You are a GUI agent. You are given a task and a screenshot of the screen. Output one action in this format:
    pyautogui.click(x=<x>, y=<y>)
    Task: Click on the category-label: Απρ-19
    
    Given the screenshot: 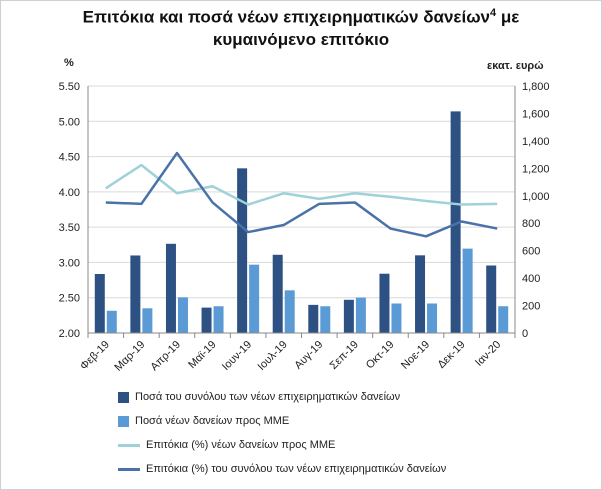 What is the action you would take?
    pyautogui.click(x=165, y=356)
    